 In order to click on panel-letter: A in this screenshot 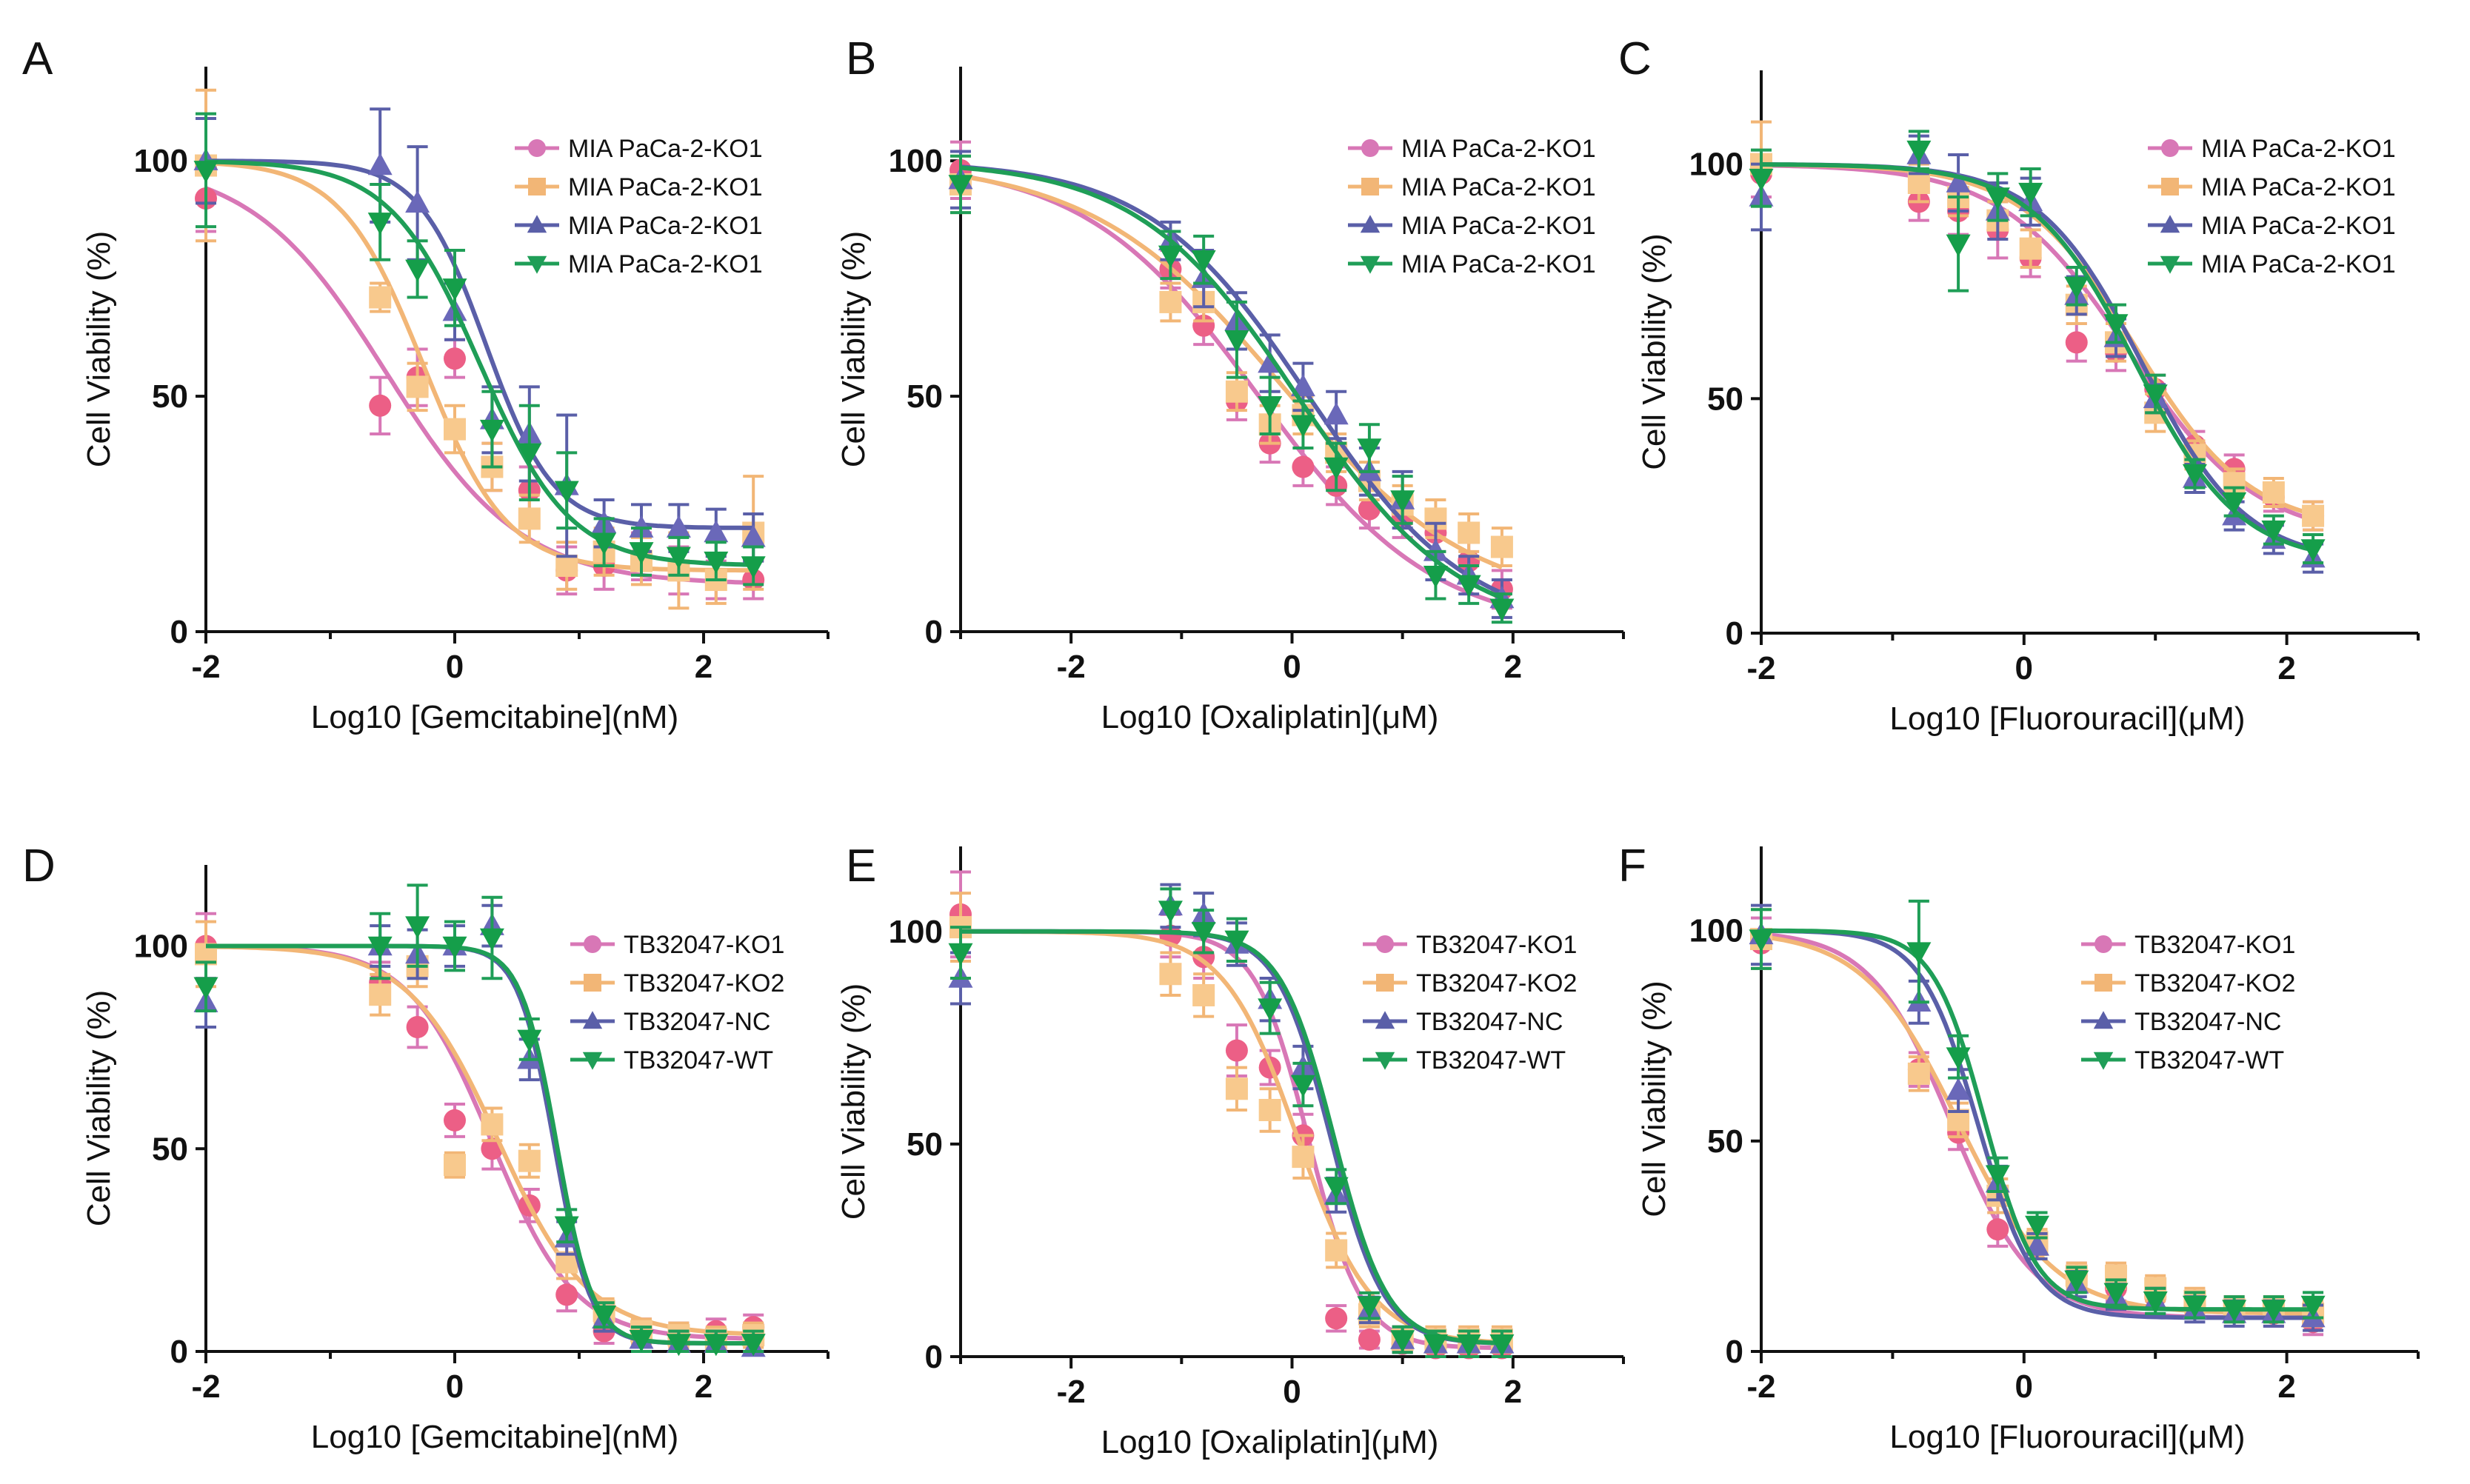, I will do `click(38, 58)`.